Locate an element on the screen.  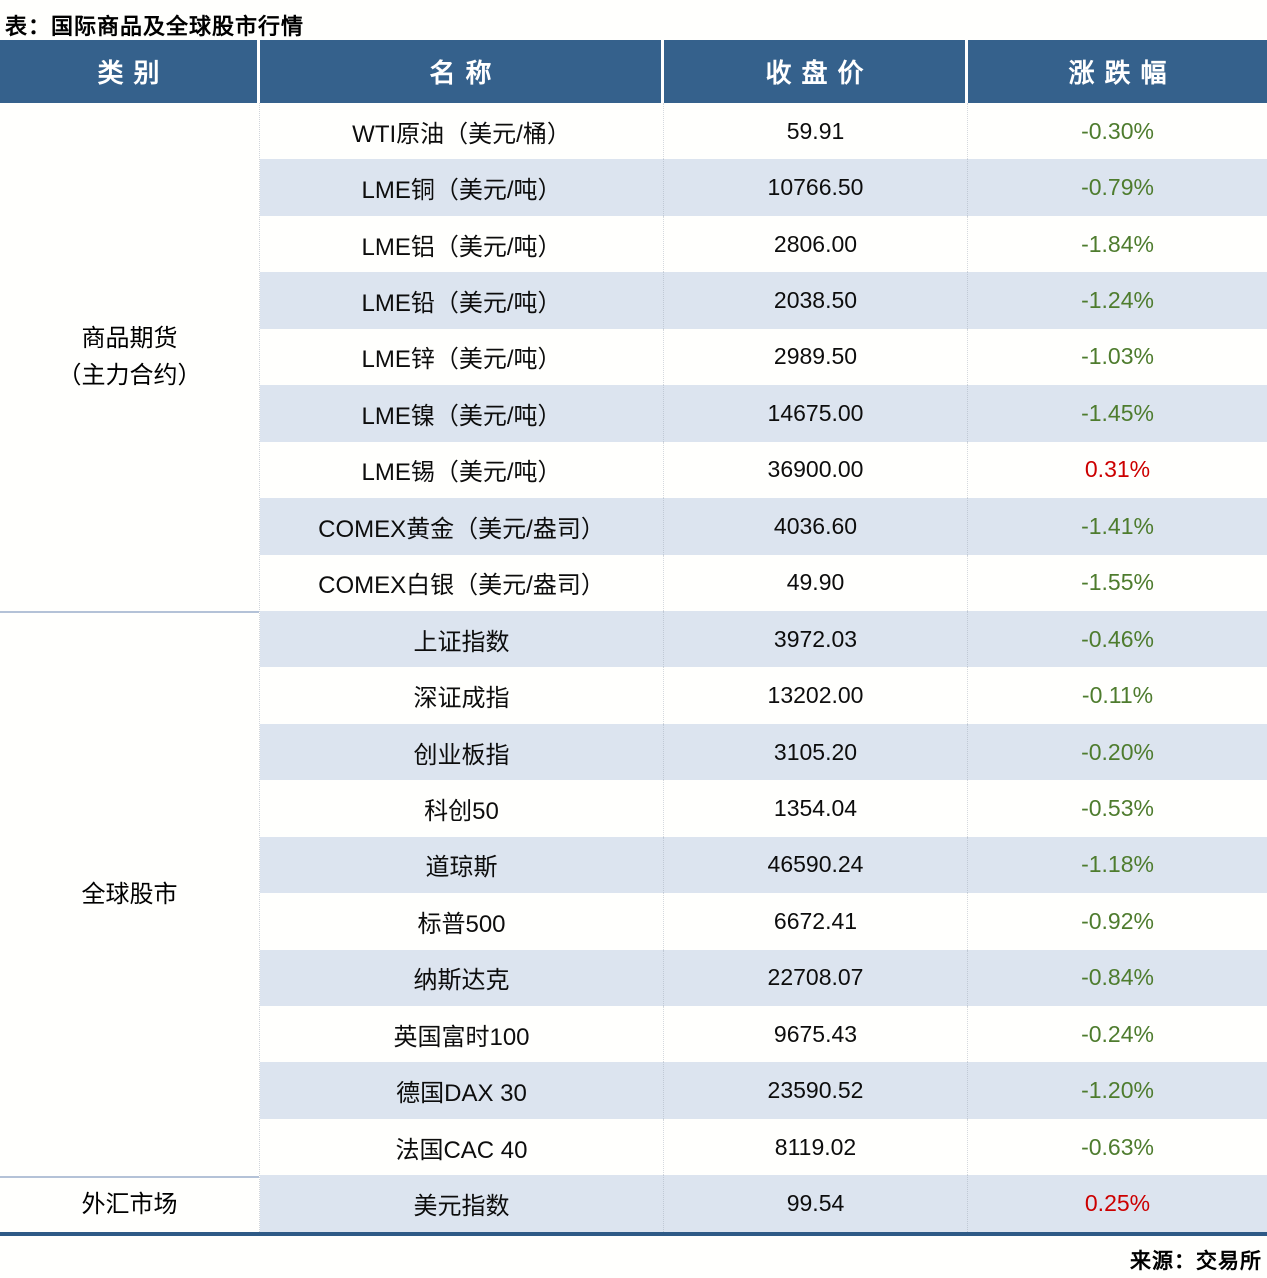
close-price: 4036.60 is located at coordinates (816, 526).